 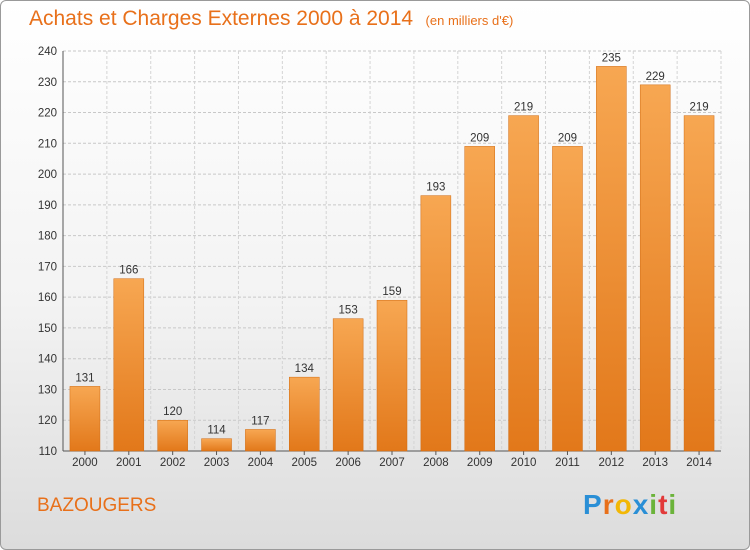 I want to click on bar-value-label: 120, so click(x=172, y=412).